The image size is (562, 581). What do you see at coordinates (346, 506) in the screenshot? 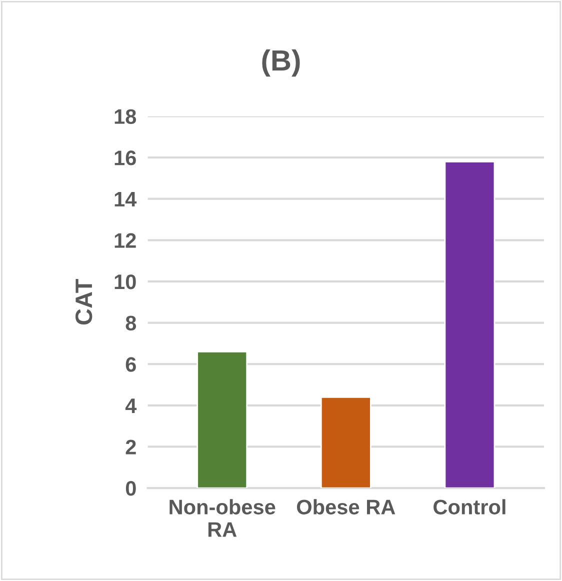
I see `x-tick-label: Obese RA` at bounding box center [346, 506].